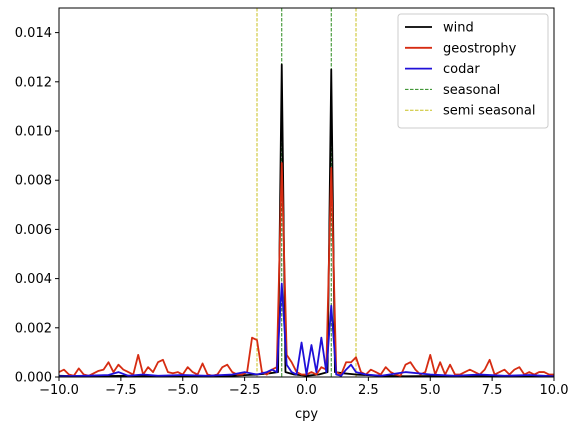 This screenshot has width=574, height=425. I want to click on y-tick-label: 0.004, so click(33, 279).